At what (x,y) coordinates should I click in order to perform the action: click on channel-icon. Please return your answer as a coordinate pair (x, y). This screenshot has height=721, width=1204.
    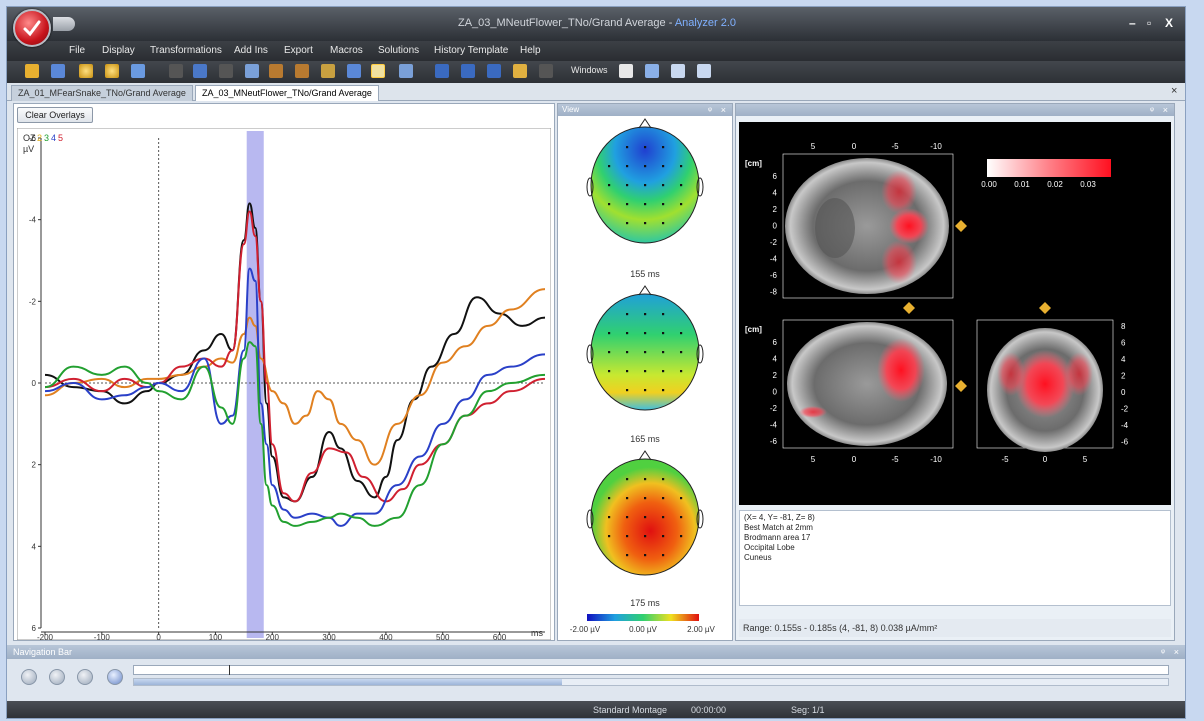
    Looking at the image, I should click on (200, 71).